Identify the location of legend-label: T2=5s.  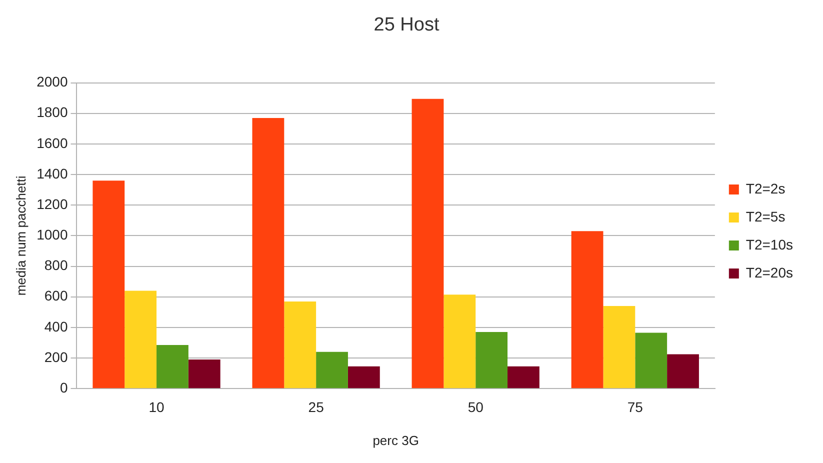
(766, 216).